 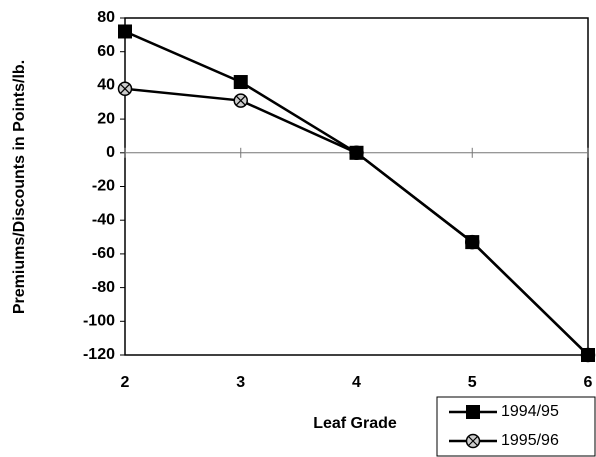 What do you see at coordinates (473, 412) in the screenshot?
I see `legend-marker` at bounding box center [473, 412].